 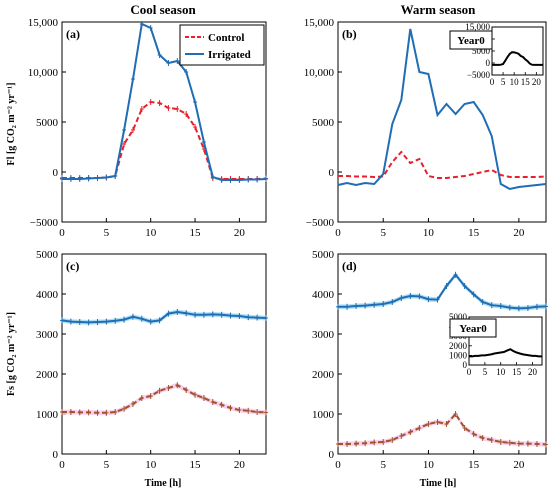 What do you see at coordinates (442, 164) in the screenshot?
I see `series-control` at bounding box center [442, 164].